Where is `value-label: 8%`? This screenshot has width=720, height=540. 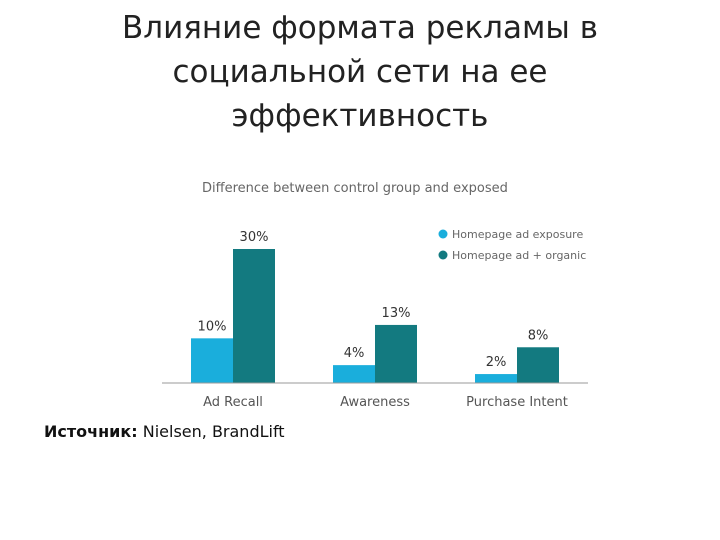 value-label: 8% is located at coordinates (538, 335).